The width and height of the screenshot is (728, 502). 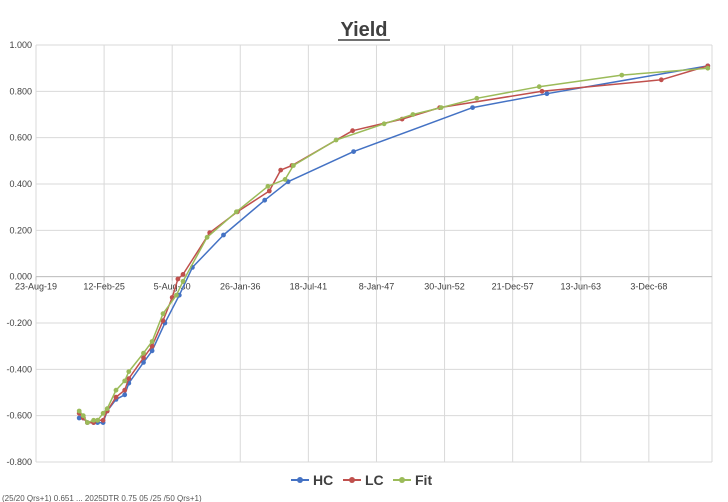 What do you see at coordinates (402, 480) in the screenshot?
I see `legend-marker-fit` at bounding box center [402, 480].